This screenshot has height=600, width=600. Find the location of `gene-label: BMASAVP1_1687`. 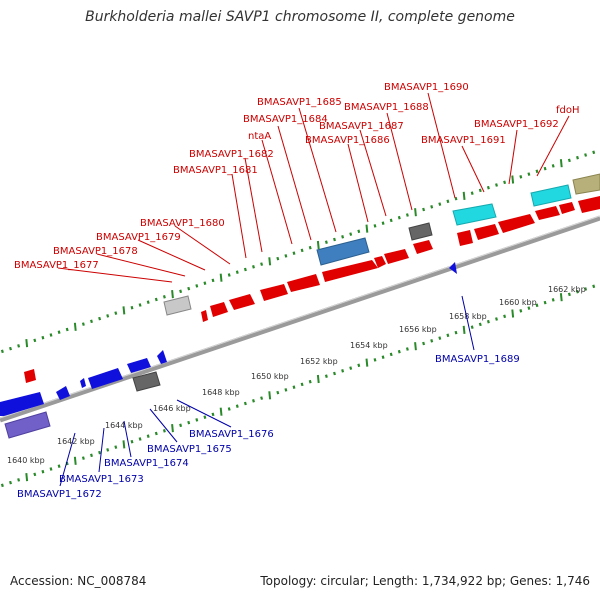

gene-label: BMASAVP1_1687 is located at coordinates (361, 126).